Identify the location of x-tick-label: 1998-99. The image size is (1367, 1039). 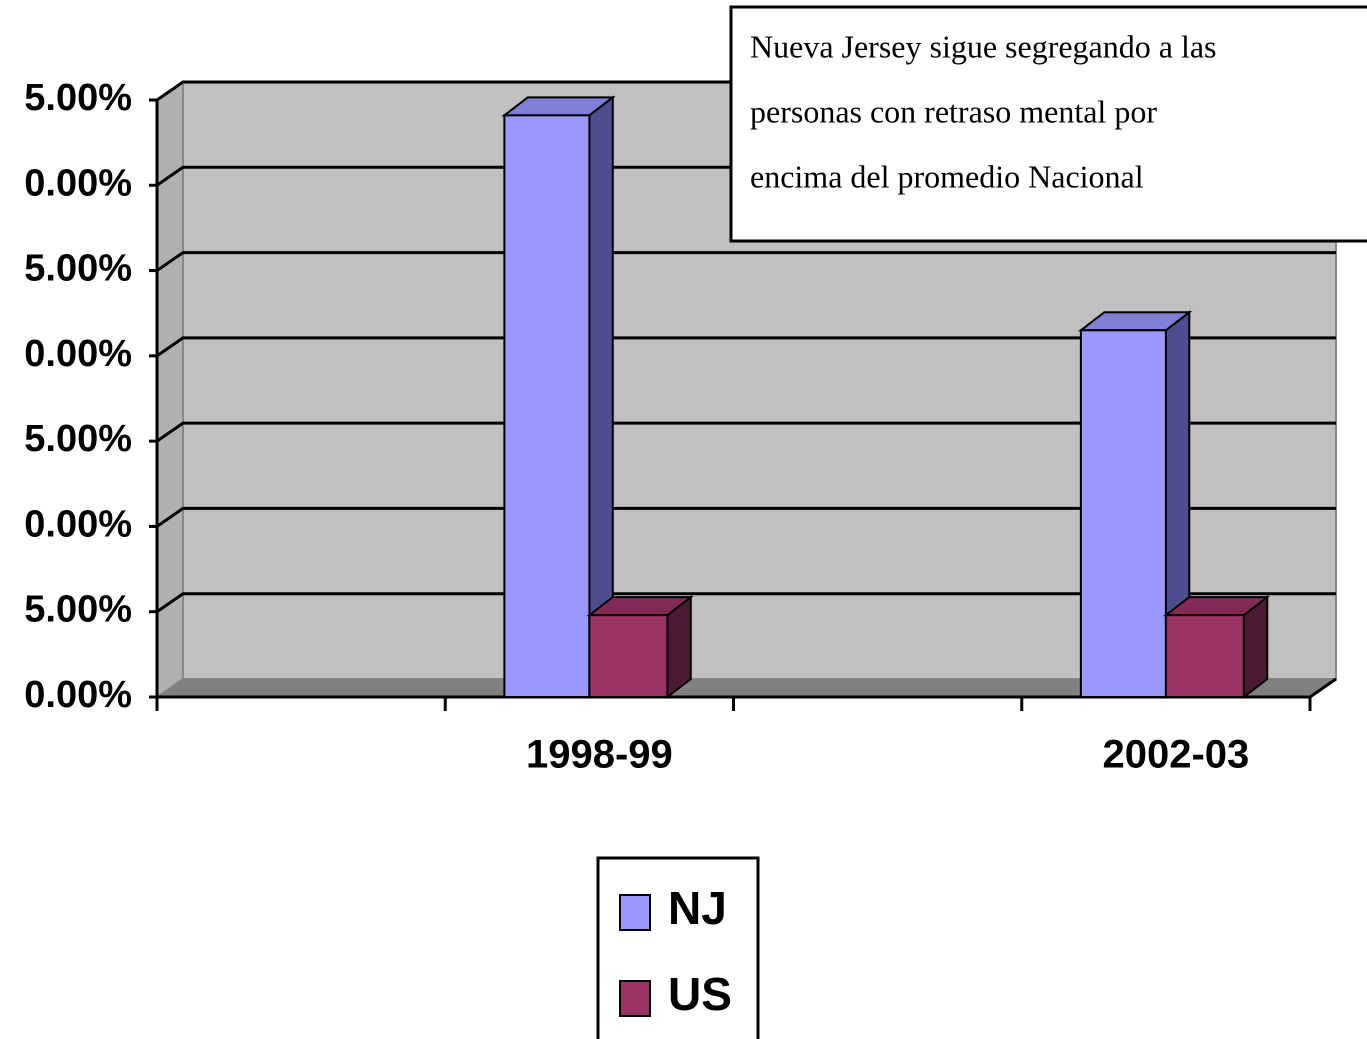
(599, 755).